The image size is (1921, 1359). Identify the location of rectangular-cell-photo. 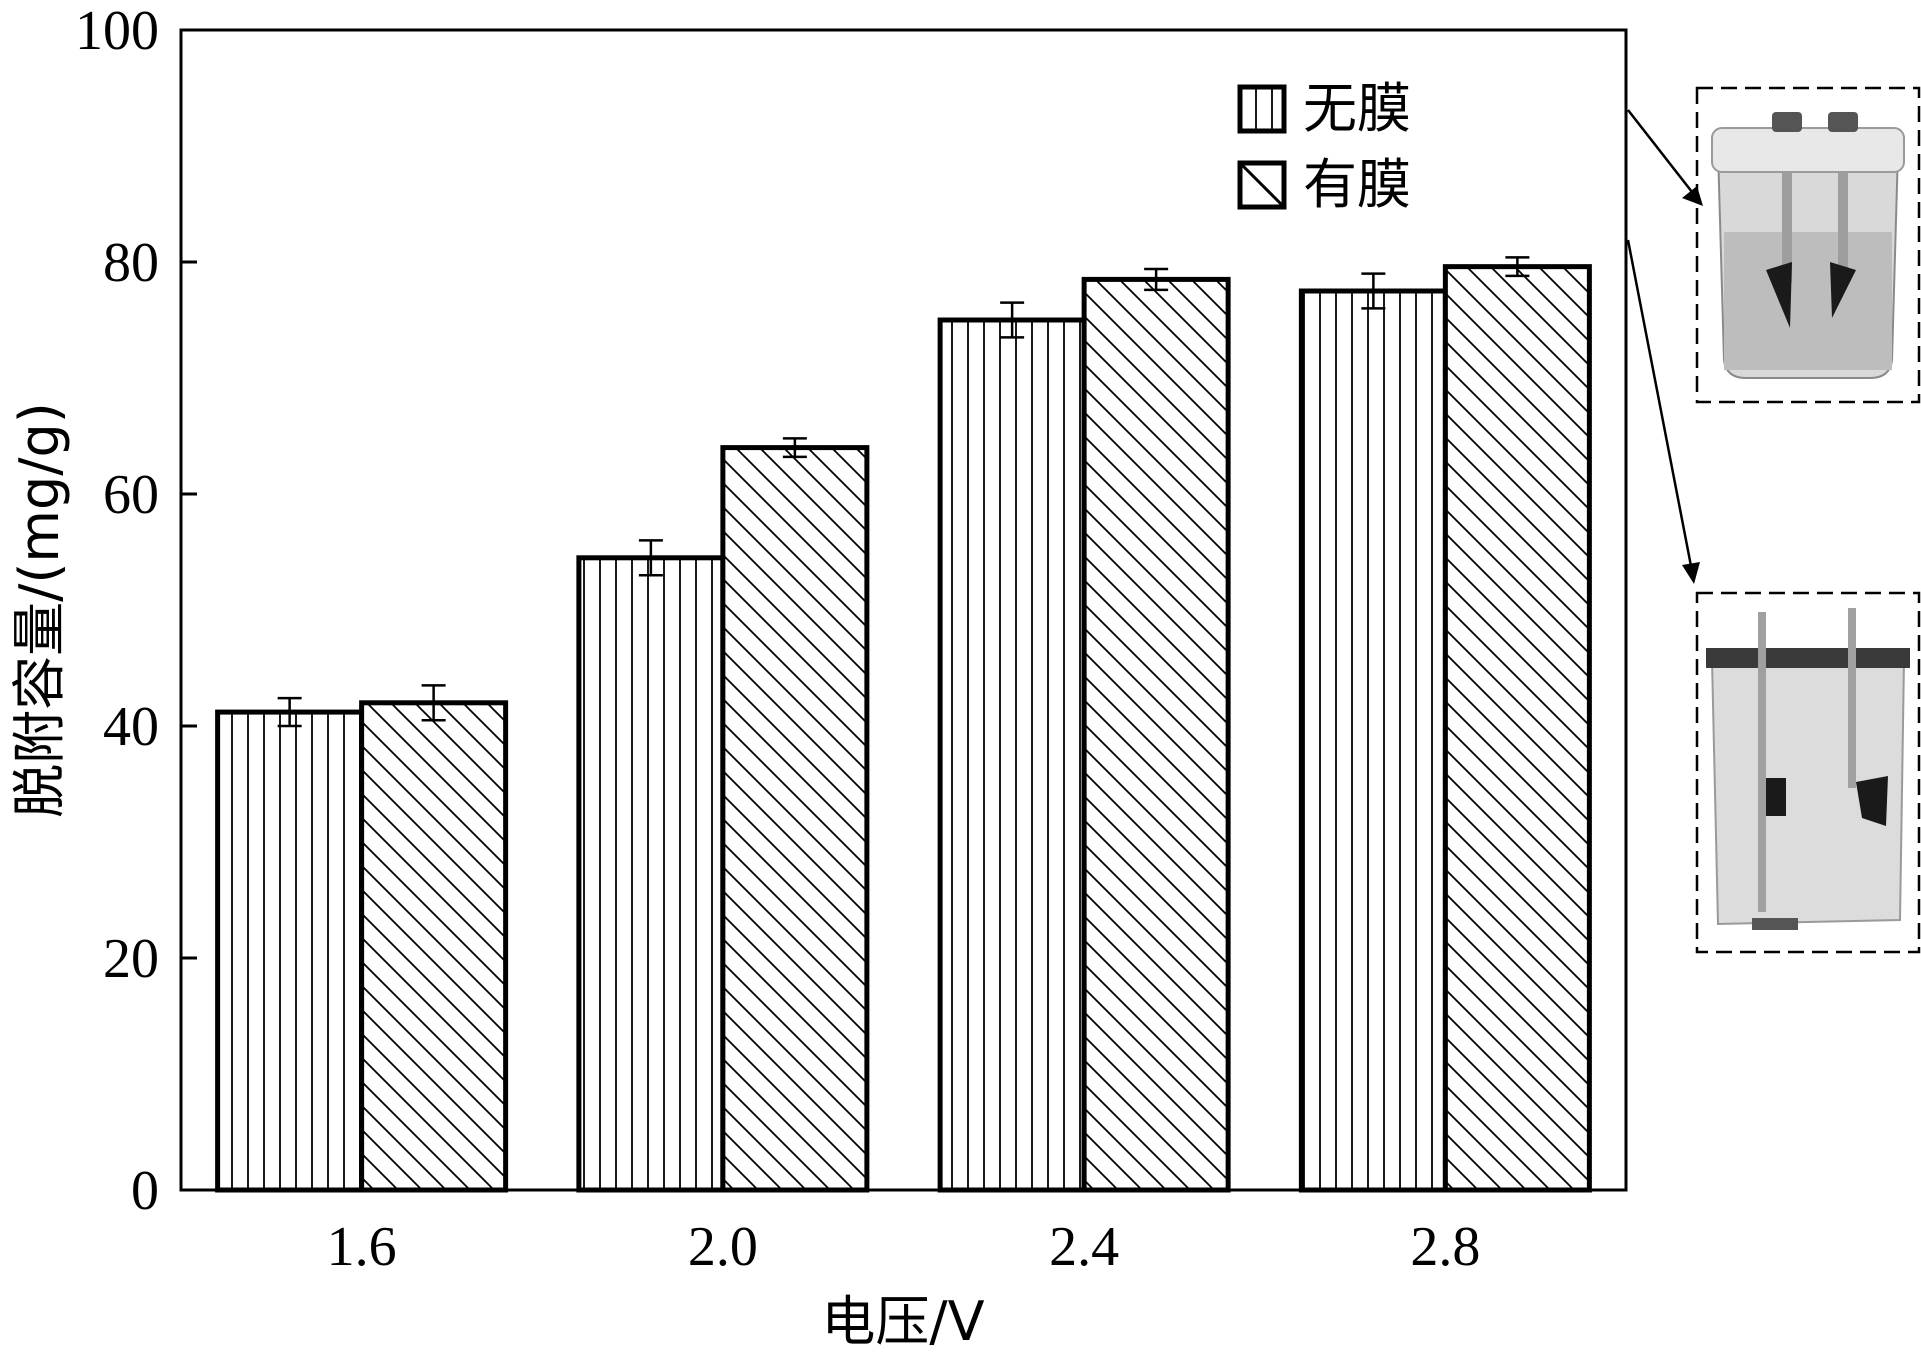
(1808, 772).